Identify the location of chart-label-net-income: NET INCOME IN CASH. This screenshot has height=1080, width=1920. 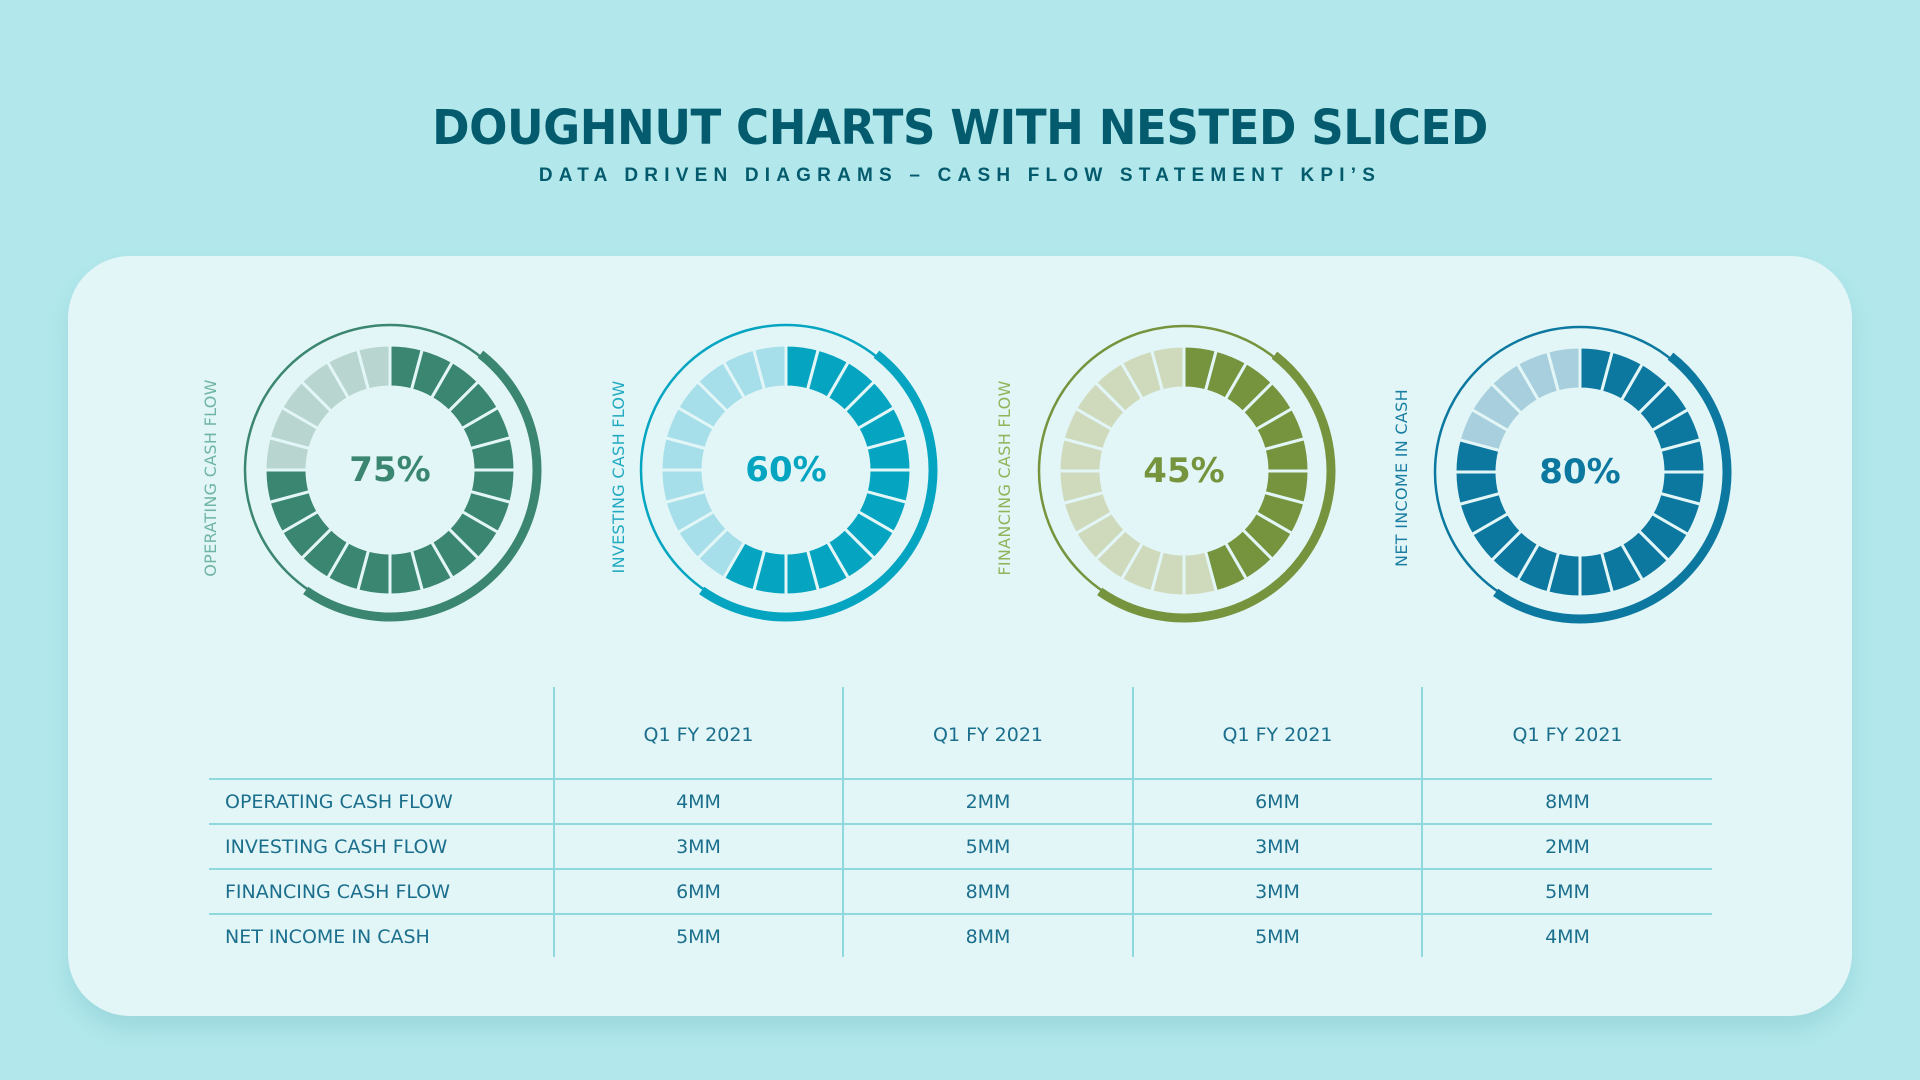
(1401, 478).